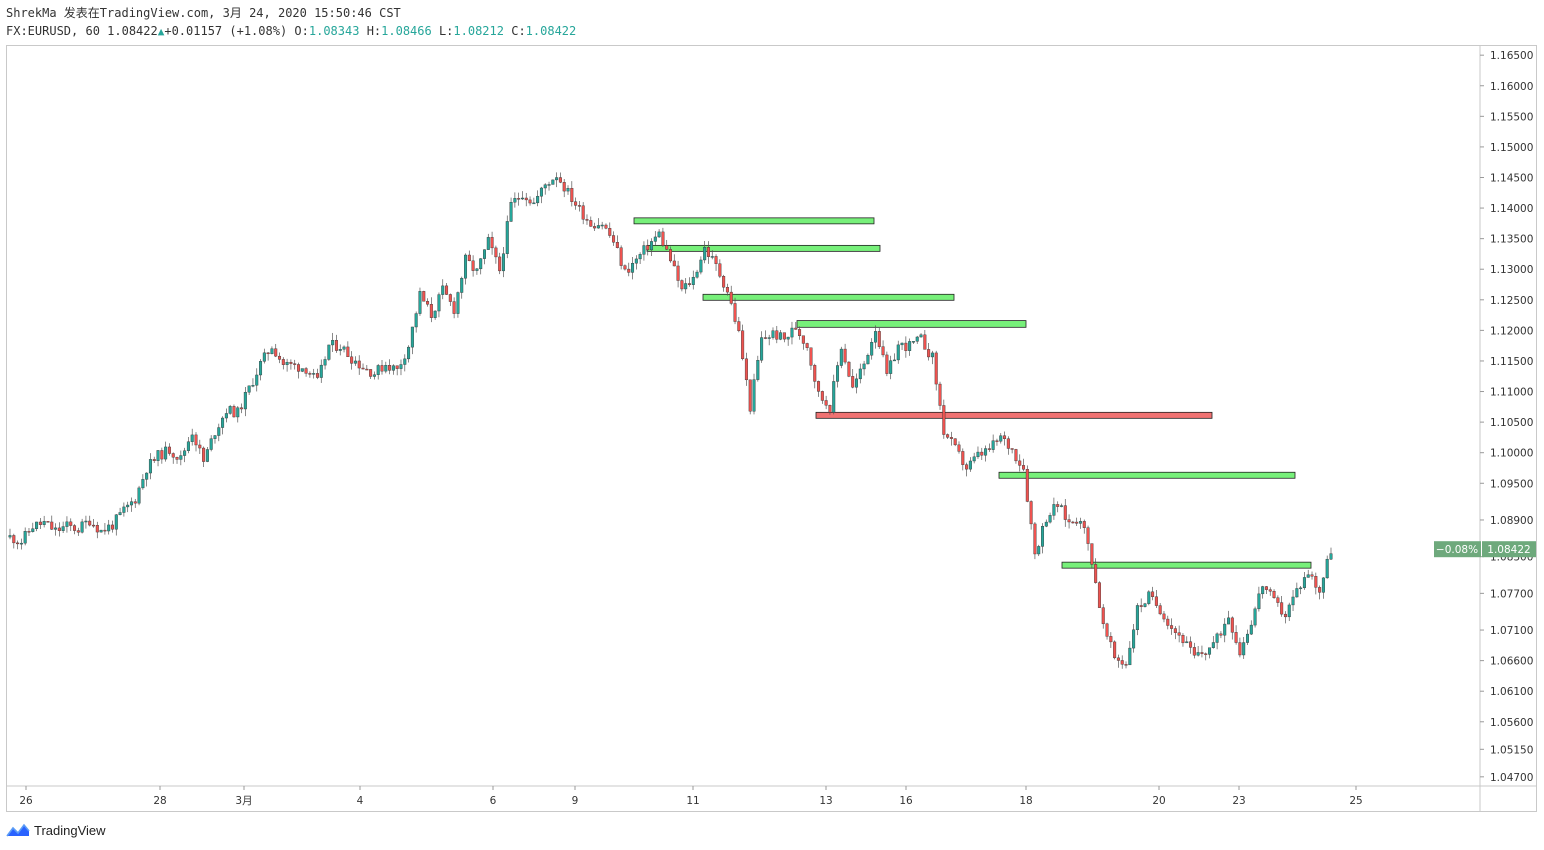 Image resolution: width=1544 pixels, height=850 pixels. Describe the element at coordinates (1511, 56) in the screenshot. I see `y-tick-label: 1.16500` at that location.